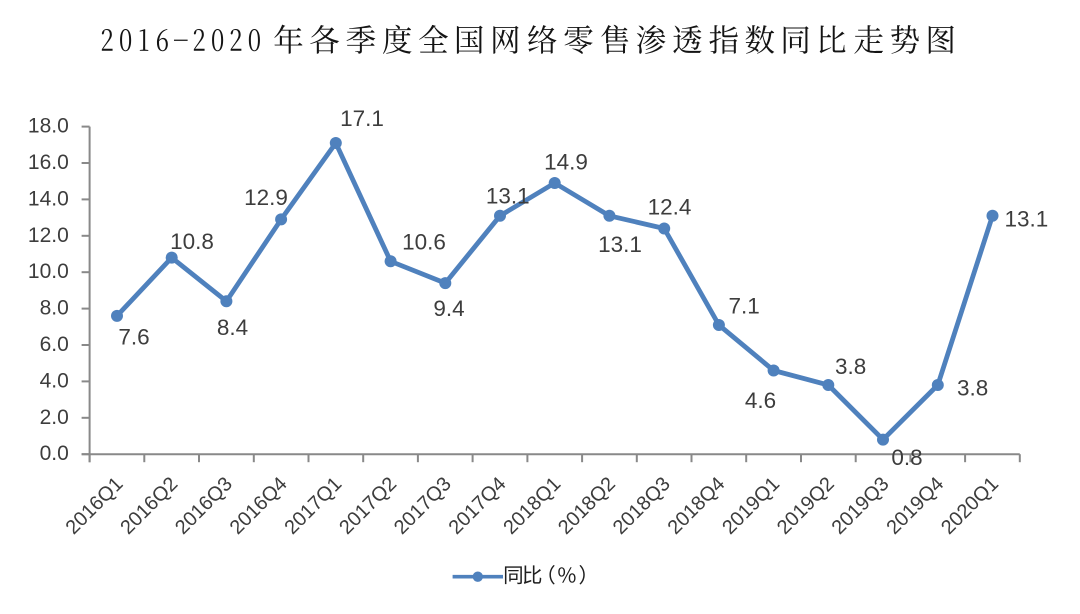  What do you see at coordinates (744, 306) in the screenshot?
I see `svg-text: 7.1` at bounding box center [744, 306].